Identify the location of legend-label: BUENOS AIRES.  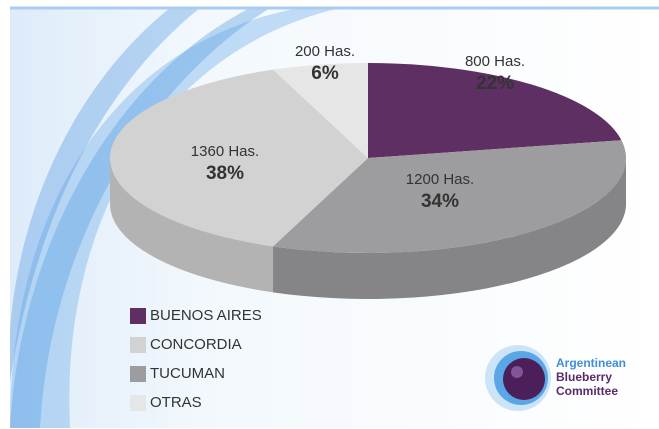
(206, 315).